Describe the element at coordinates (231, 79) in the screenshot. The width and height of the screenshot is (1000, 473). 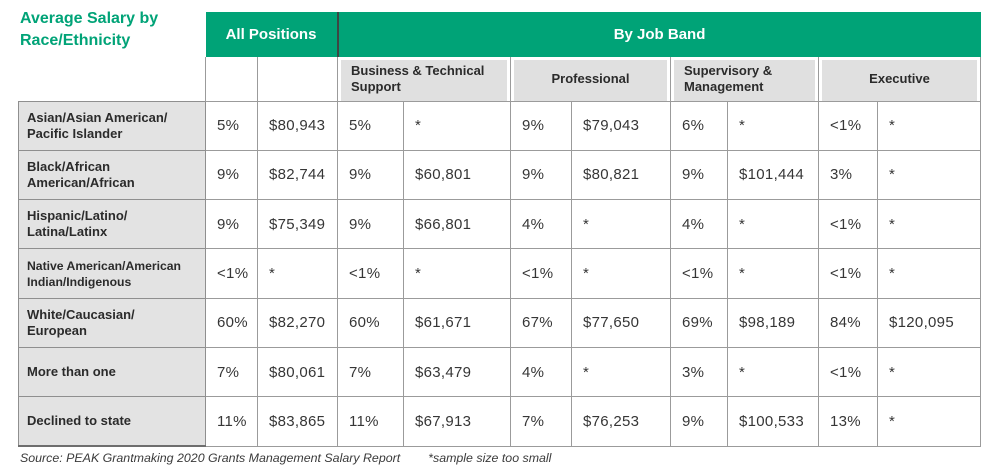
I see `all-positions-percent-column` at that location.